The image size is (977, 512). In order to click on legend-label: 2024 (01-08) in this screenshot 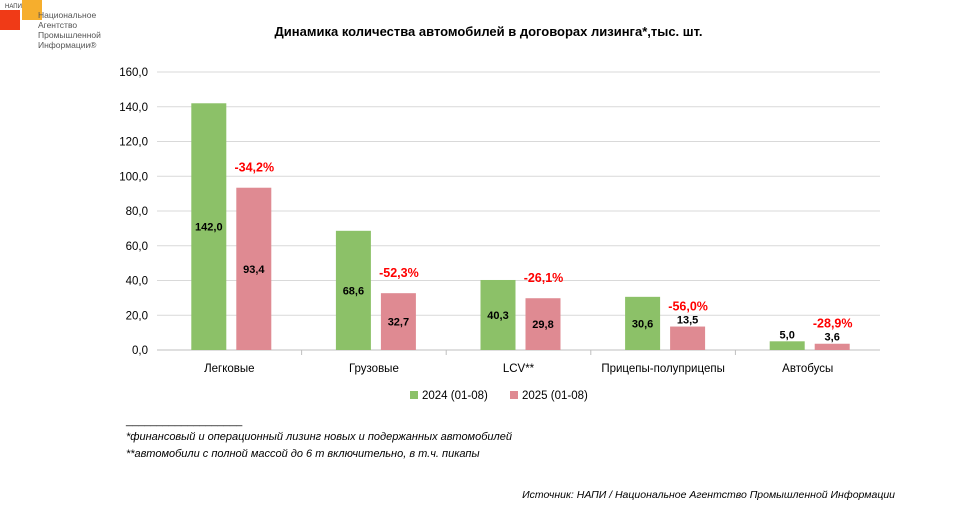, I will do `click(455, 396)`.